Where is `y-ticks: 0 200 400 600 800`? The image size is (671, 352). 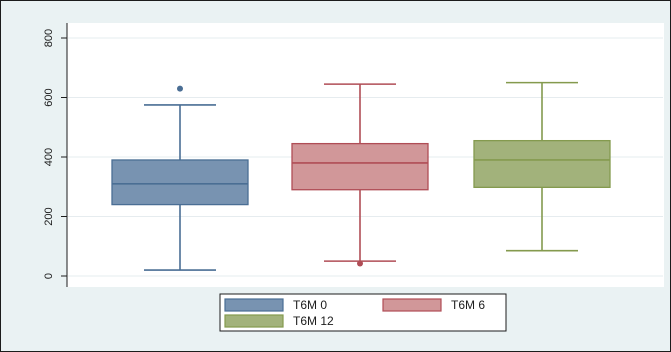 y-ticks: 0 200 400 600 800 is located at coordinates (55, 154).